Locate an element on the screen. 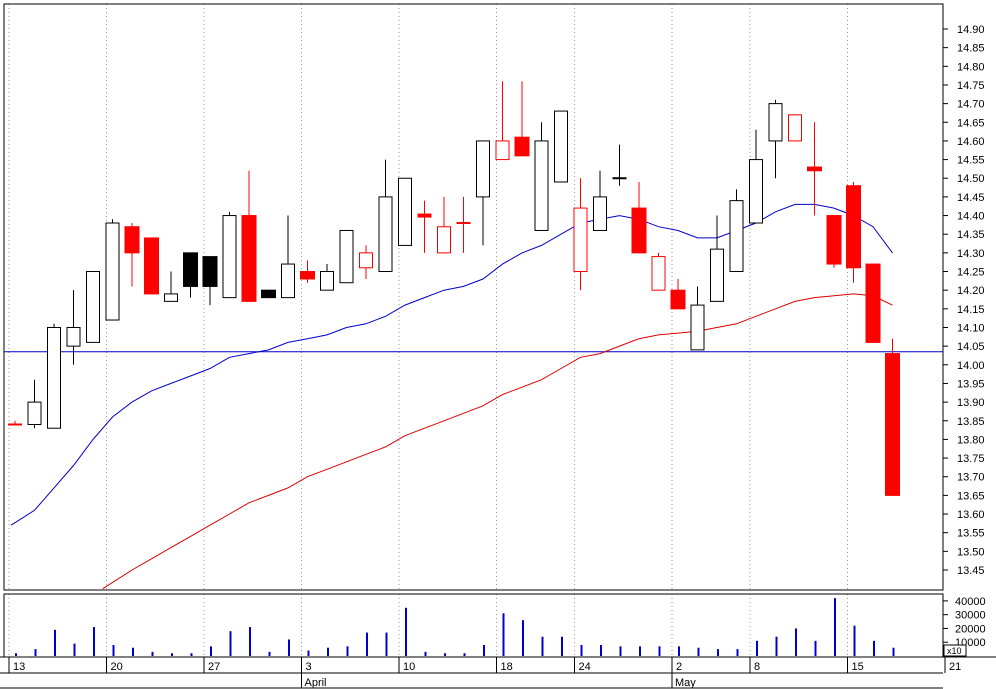  volume-tick-label: 40000 is located at coordinates (970, 602).